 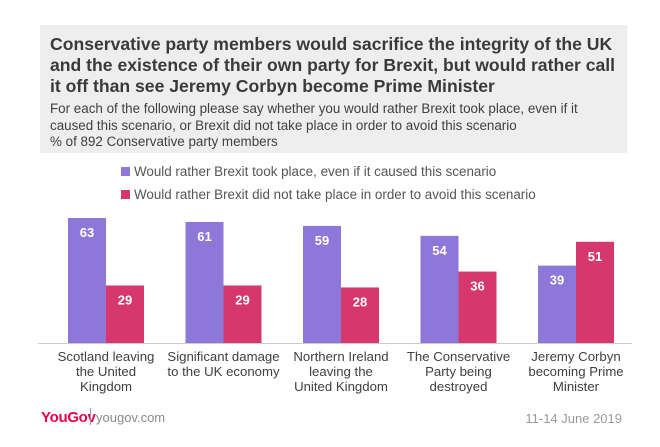 What do you see at coordinates (458, 371) in the screenshot?
I see `category-label: The Conservative Party being destroyed` at bounding box center [458, 371].